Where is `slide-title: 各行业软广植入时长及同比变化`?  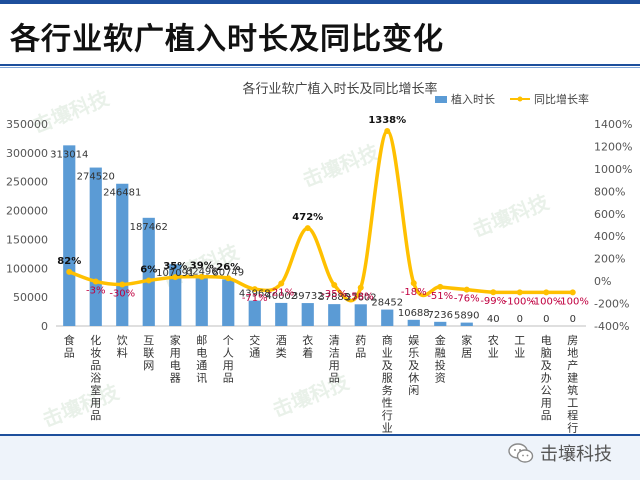 slide-title: 各行业软广植入时长及同比变化 is located at coordinates (227, 39).